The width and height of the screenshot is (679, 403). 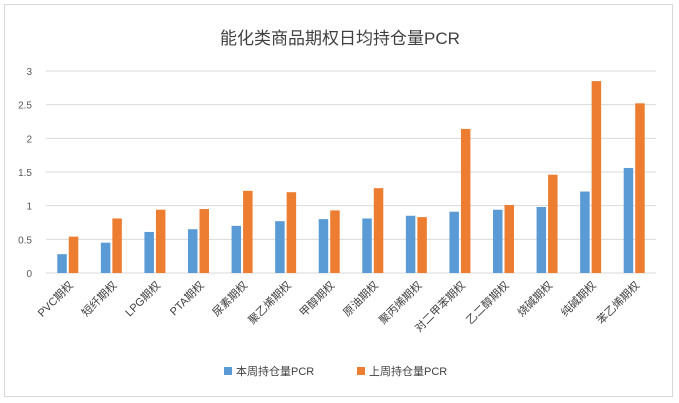 I want to click on x-tick-label: 纯碱期权, so click(x=578, y=299).